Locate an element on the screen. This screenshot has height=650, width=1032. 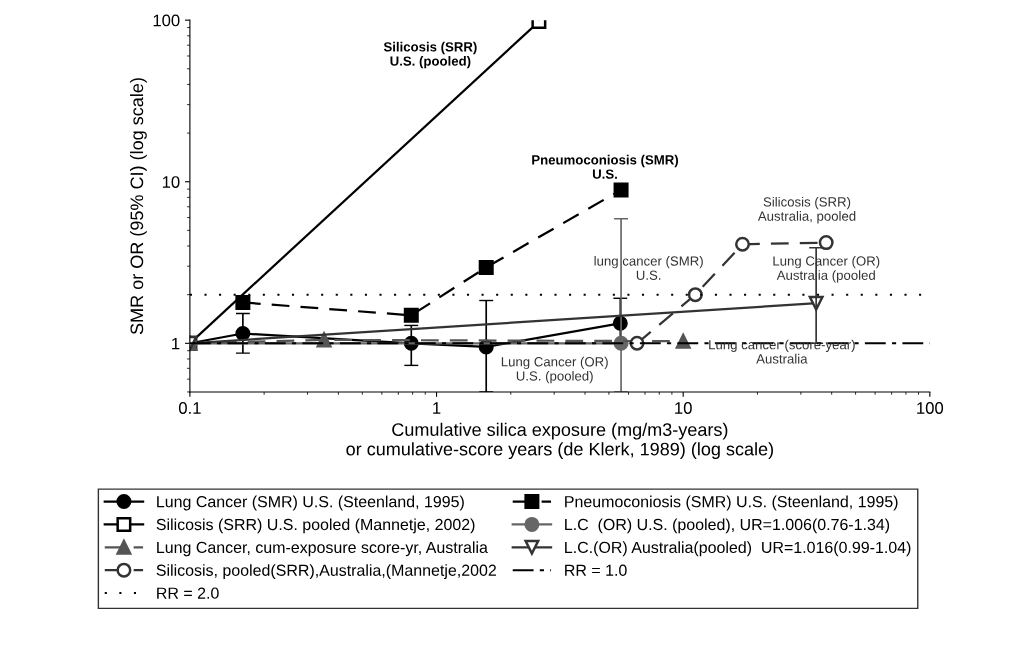
x-tick-label: 1 is located at coordinates (437, 408).